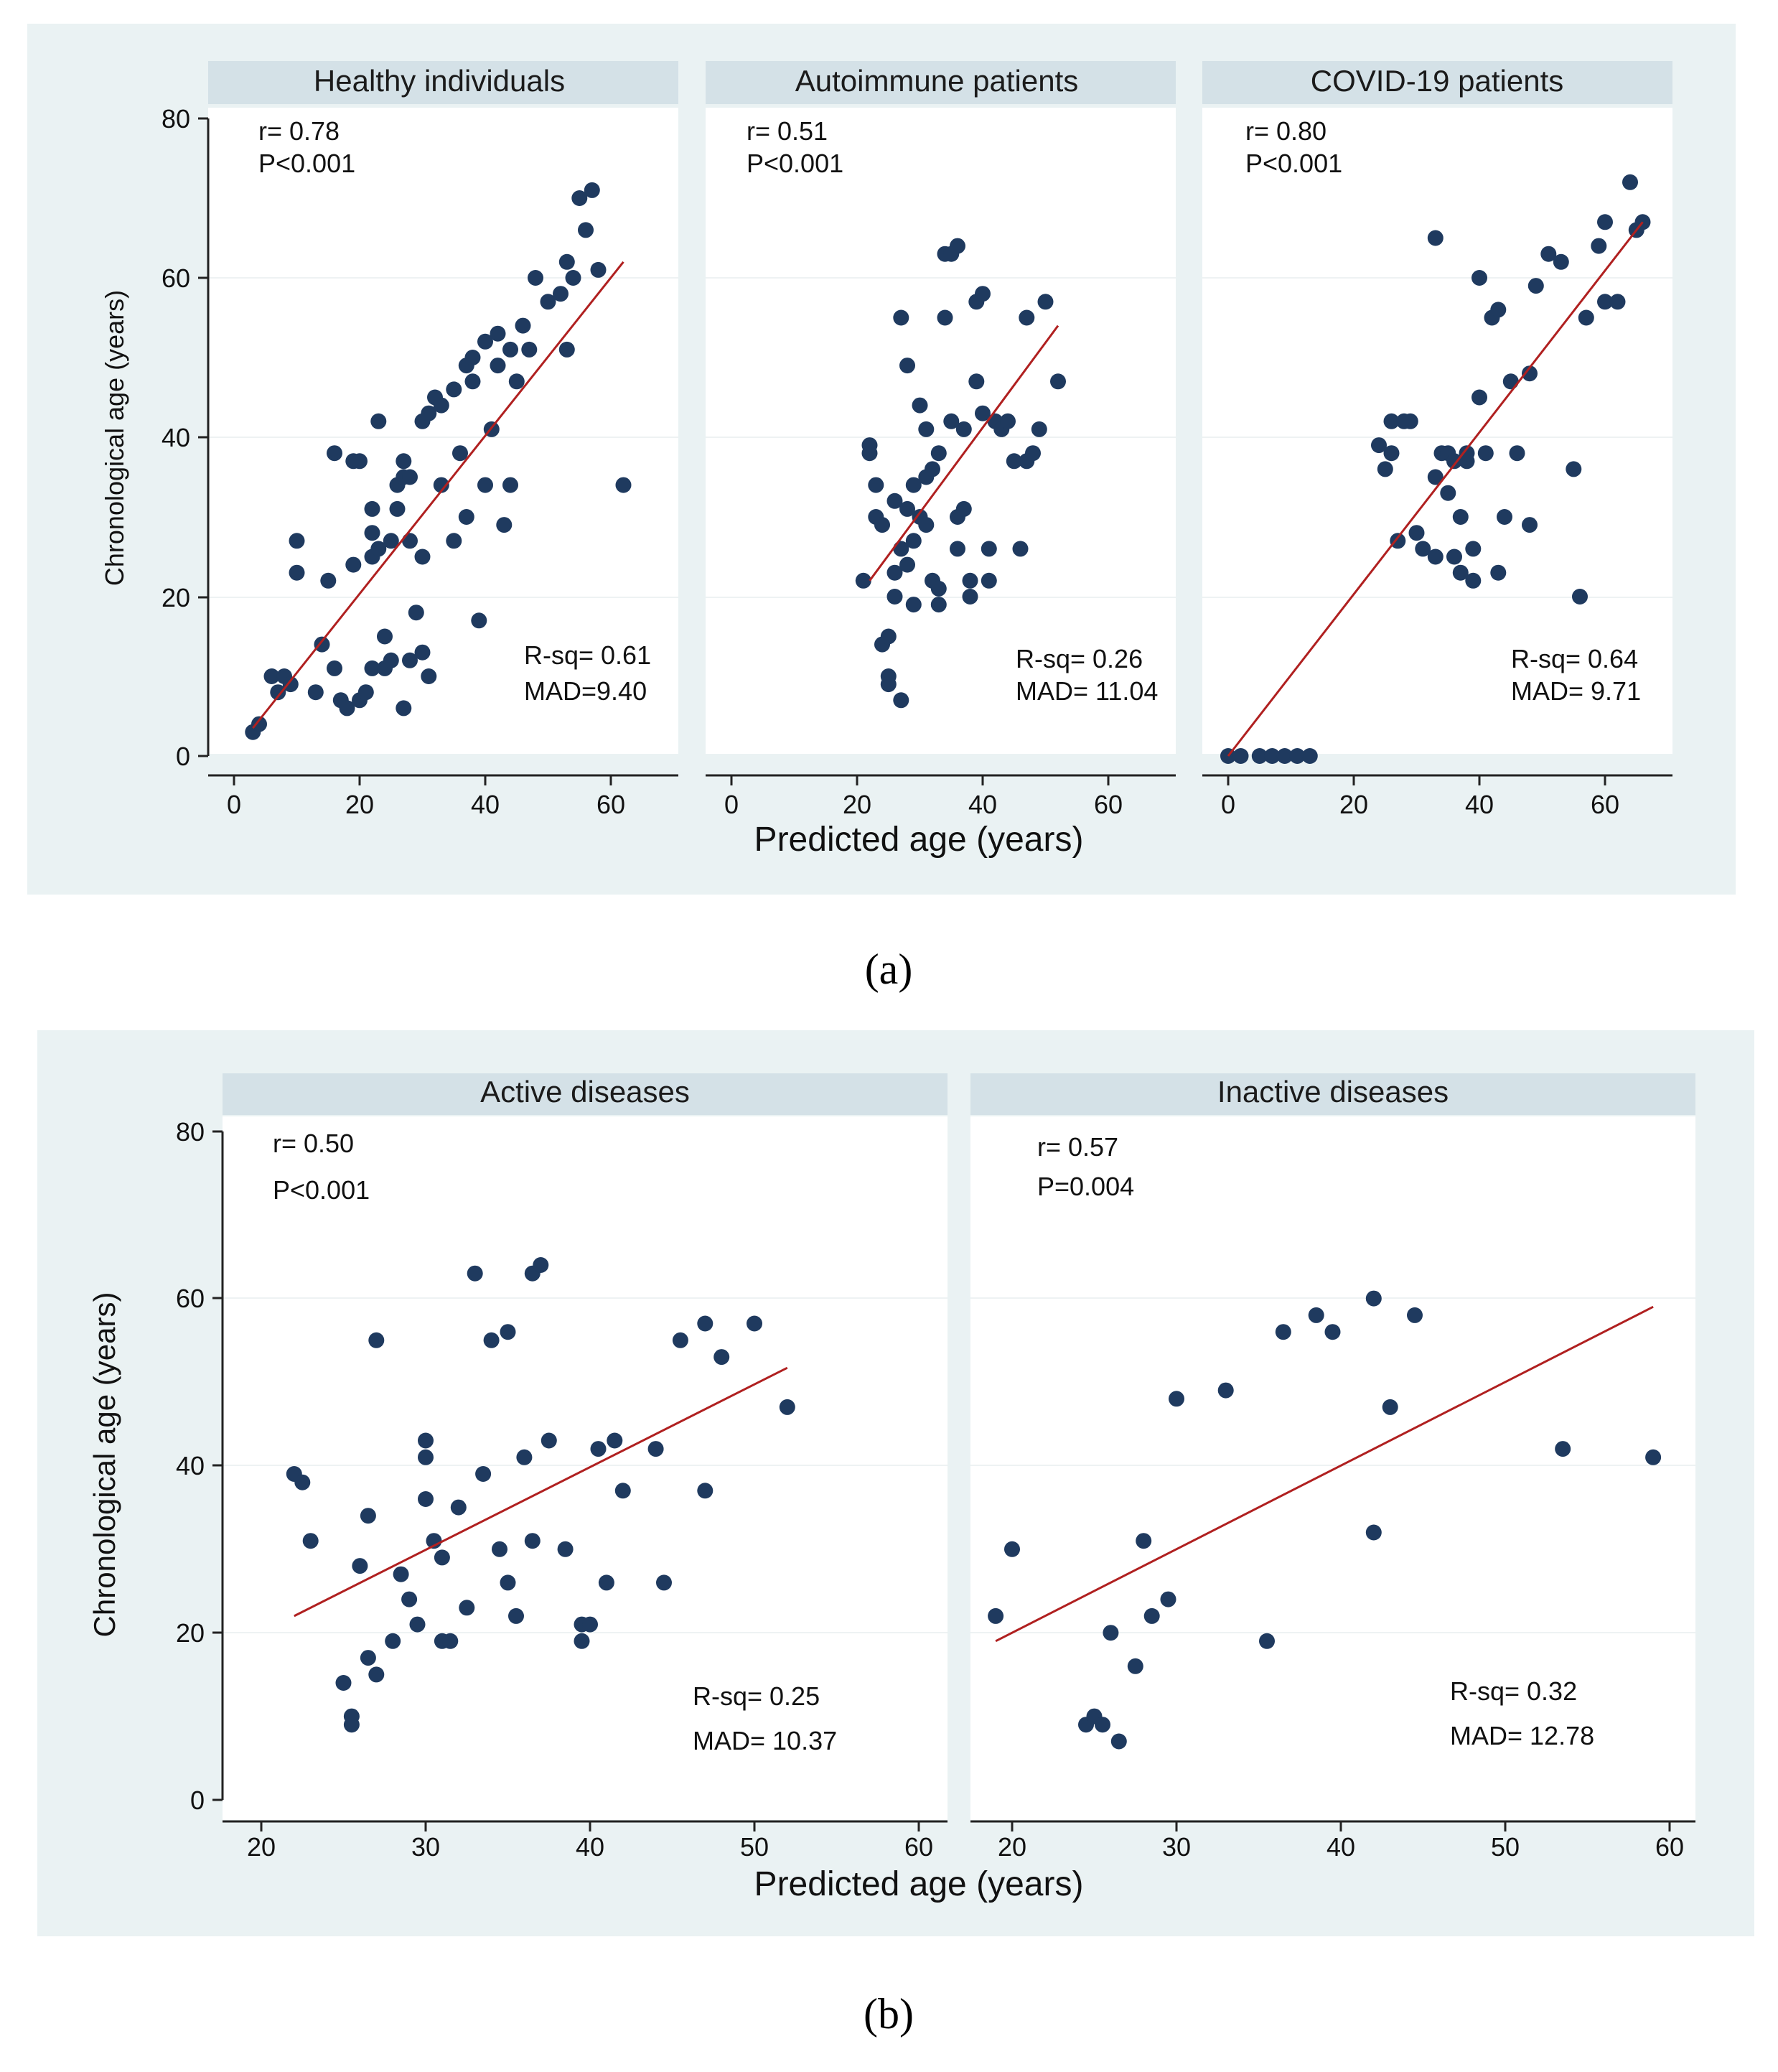  What do you see at coordinates (191, 1132) in the screenshot?
I see `y-tick-label: 80` at bounding box center [191, 1132].